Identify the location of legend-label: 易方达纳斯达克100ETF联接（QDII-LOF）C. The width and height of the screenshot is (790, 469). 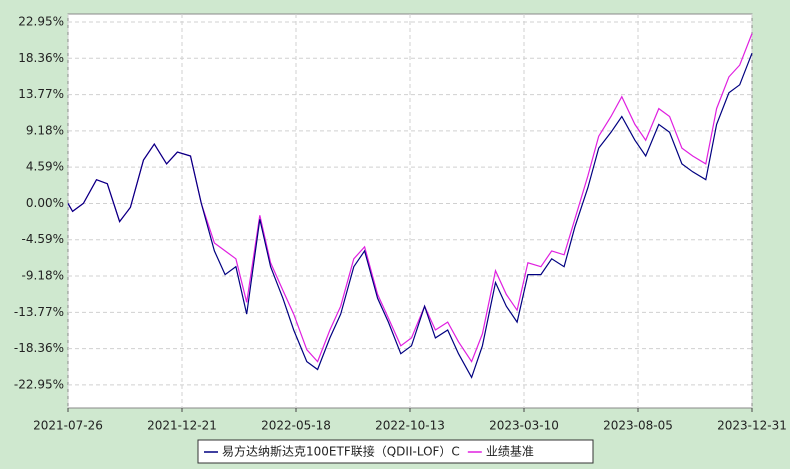
(341, 451).